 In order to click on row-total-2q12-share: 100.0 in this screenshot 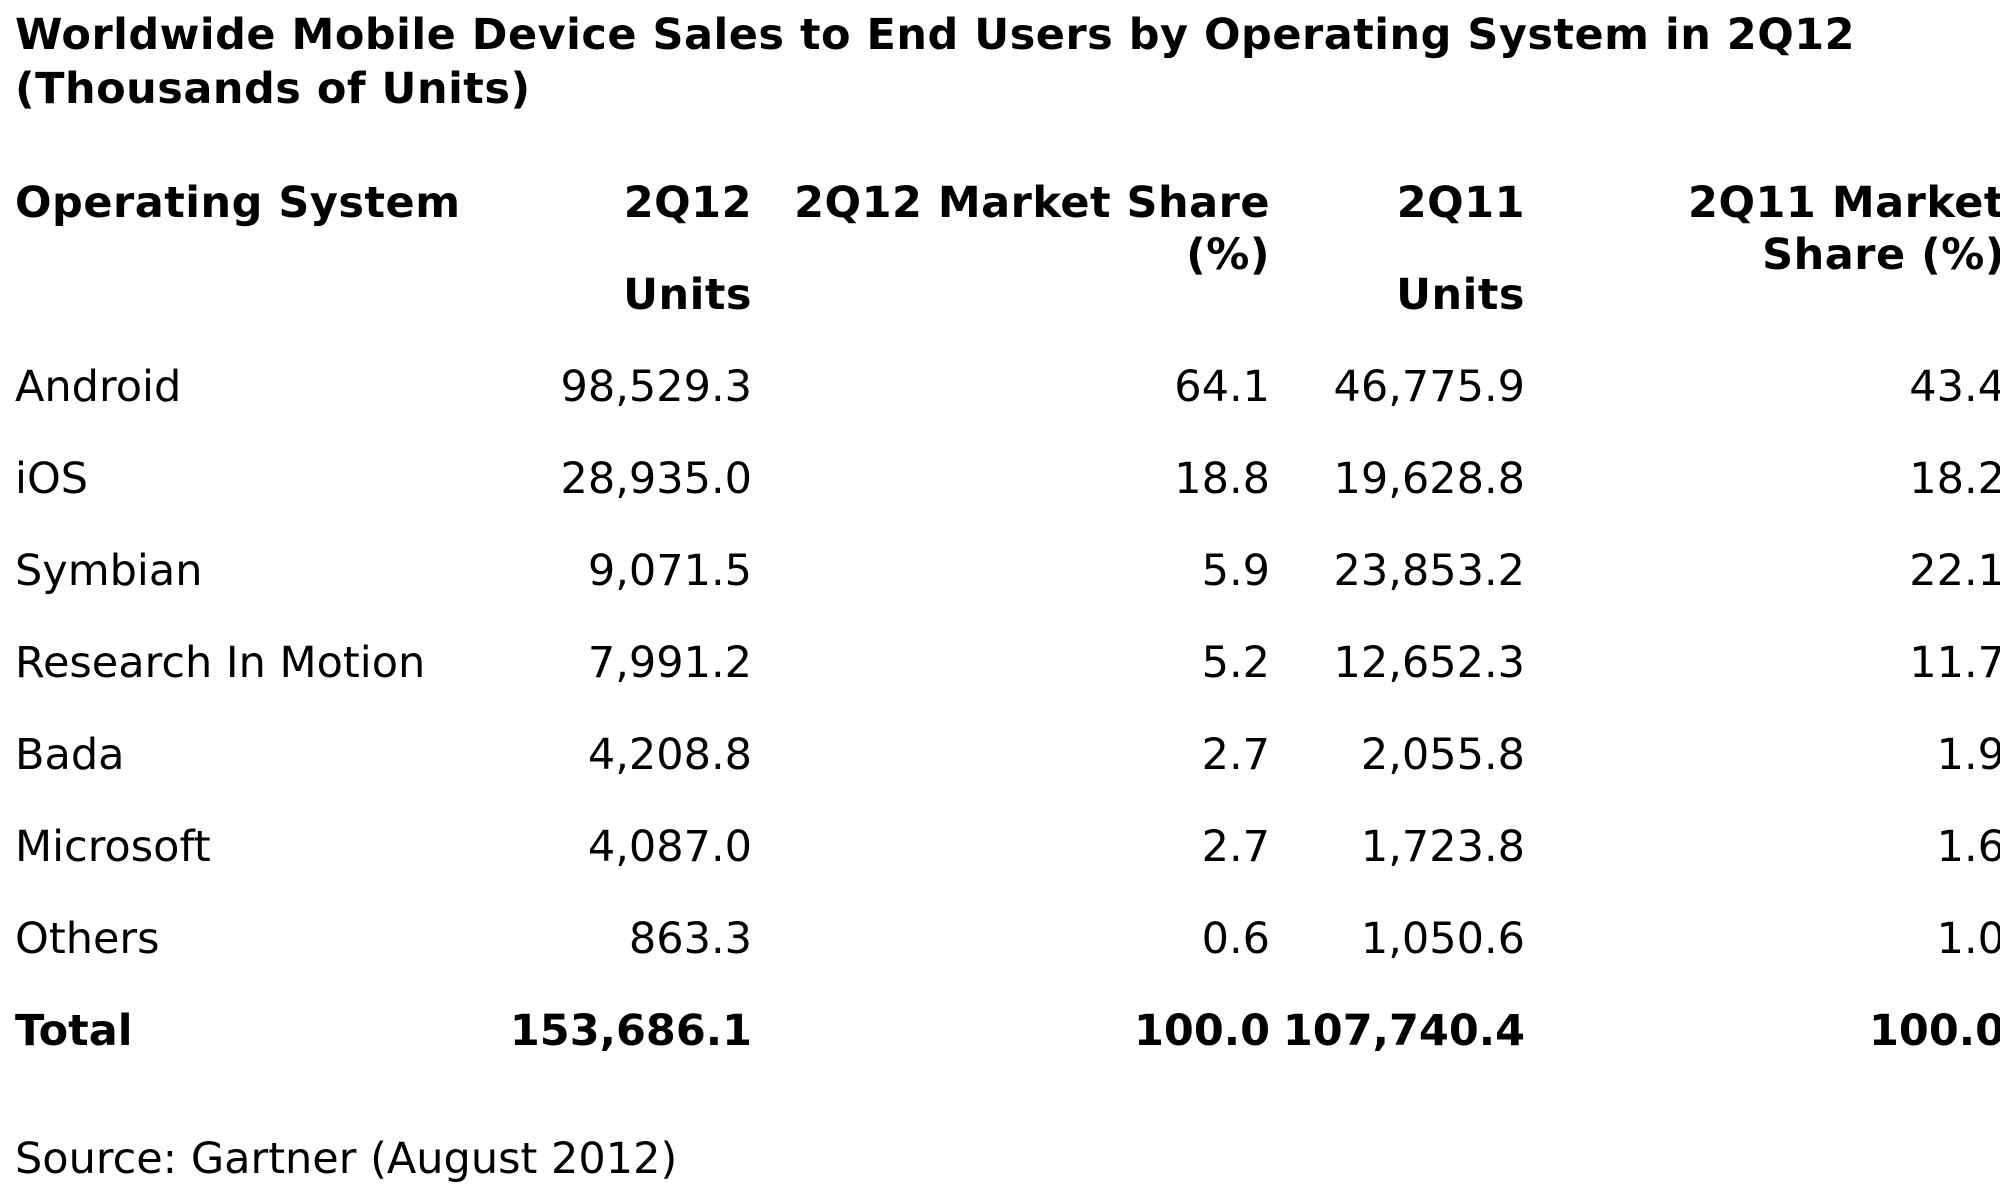, I will do `click(1201, 1031)`.